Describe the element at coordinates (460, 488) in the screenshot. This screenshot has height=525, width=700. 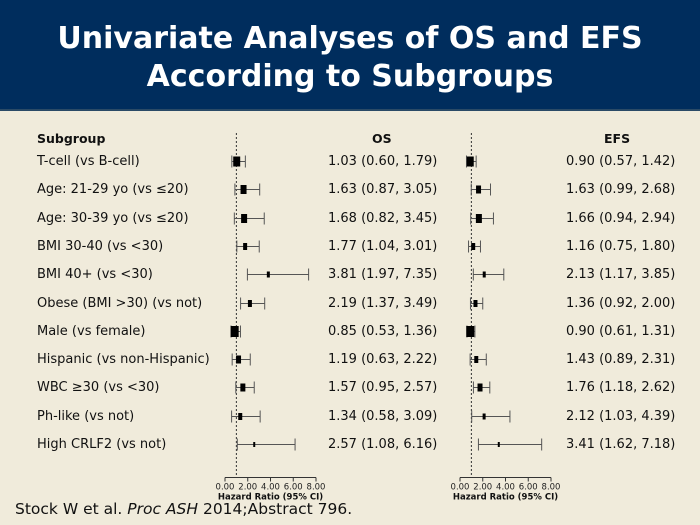
I see `efs-axis-tick-label: 0.00` at that location.